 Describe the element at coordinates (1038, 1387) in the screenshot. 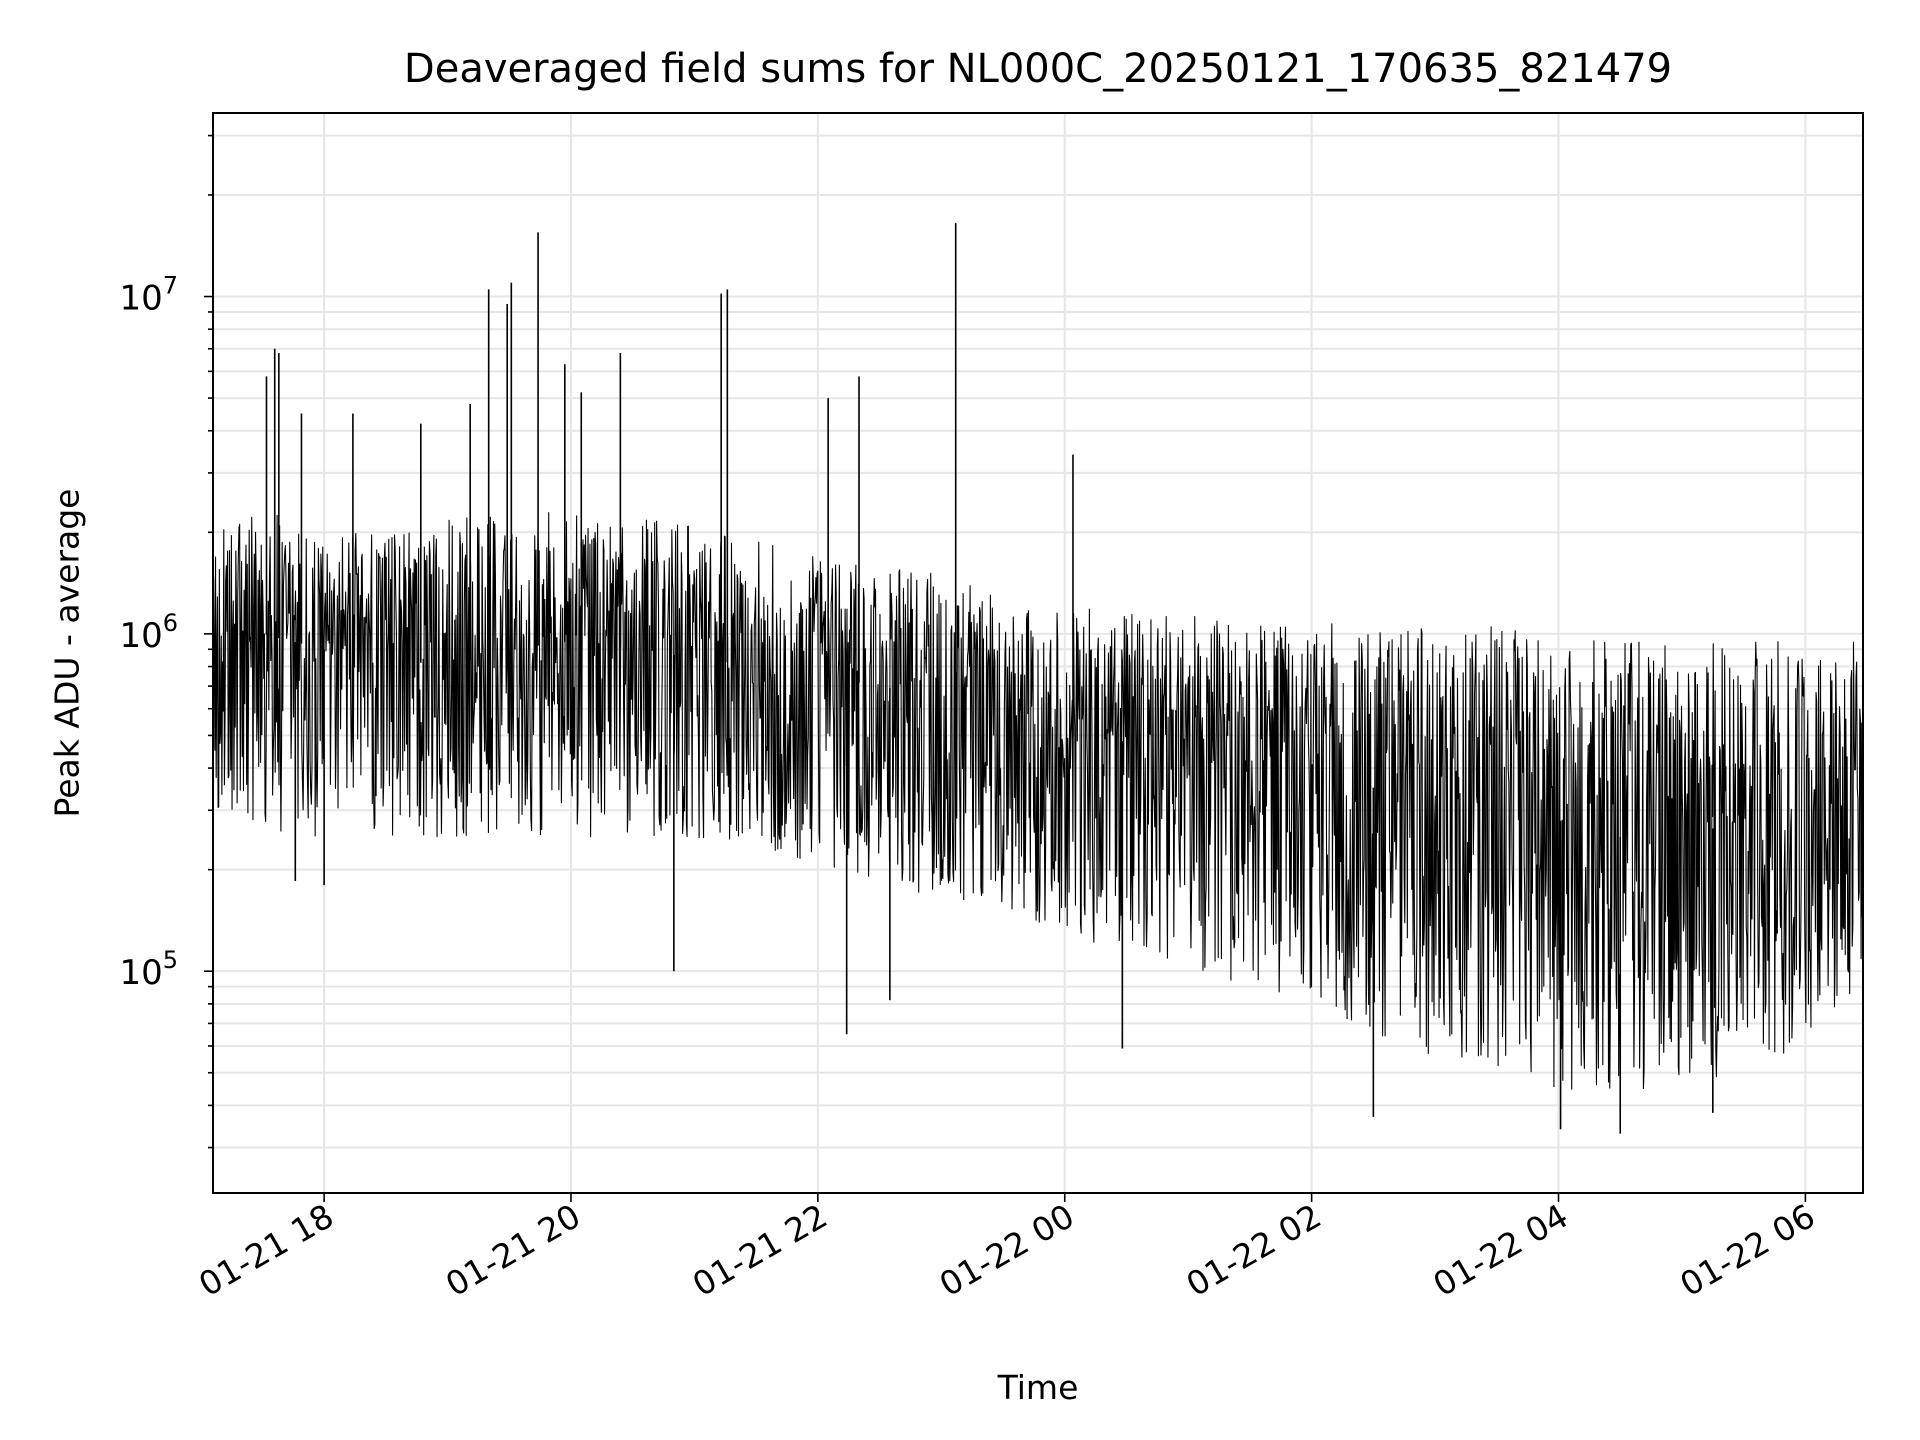

I see `x-axis-label: Time` at that location.